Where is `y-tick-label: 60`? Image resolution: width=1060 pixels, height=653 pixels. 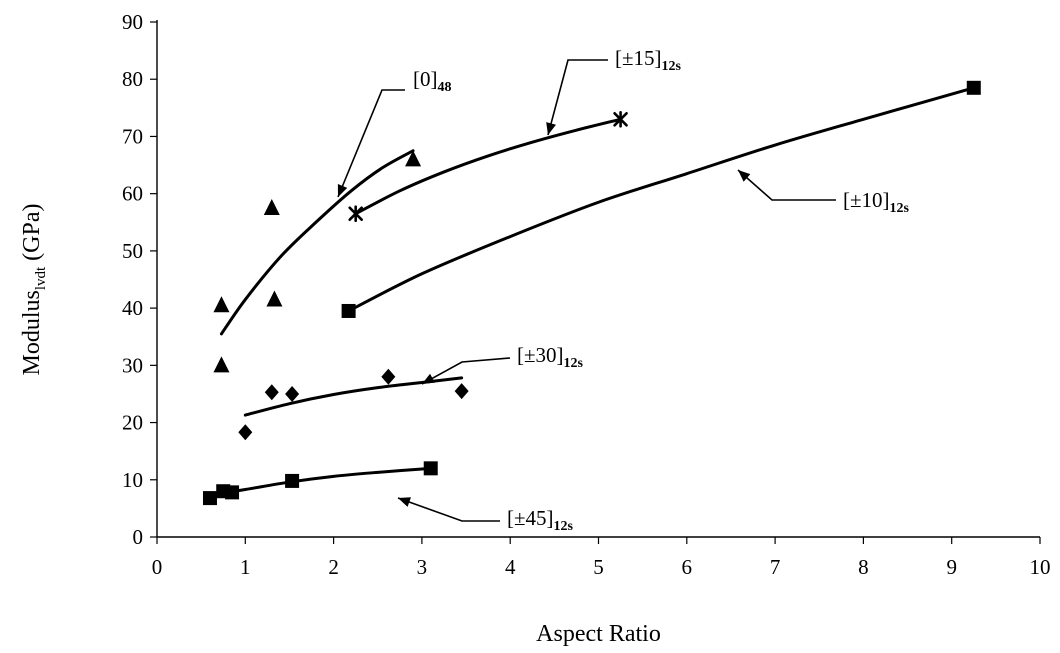 y-tick-label: 60 is located at coordinates (132, 194).